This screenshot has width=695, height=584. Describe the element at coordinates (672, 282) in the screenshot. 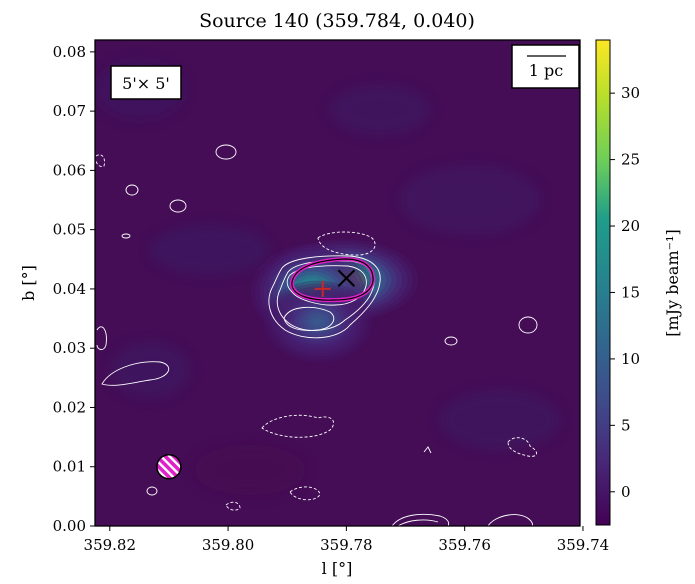

I see `colorbar-label: [mJy beam⁻¹]` at that location.